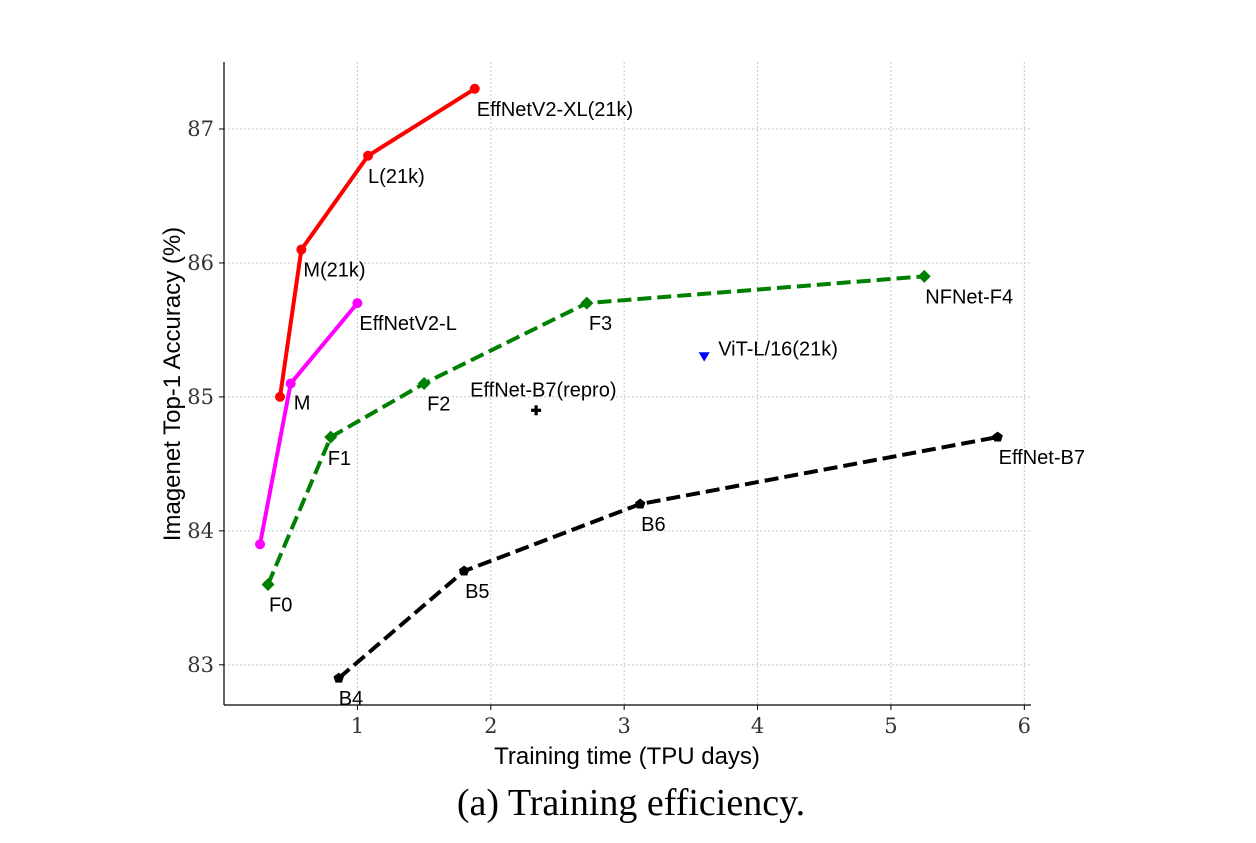 The width and height of the screenshot is (1256, 843). I want to click on x-tick-label-3: 4, so click(757, 726).